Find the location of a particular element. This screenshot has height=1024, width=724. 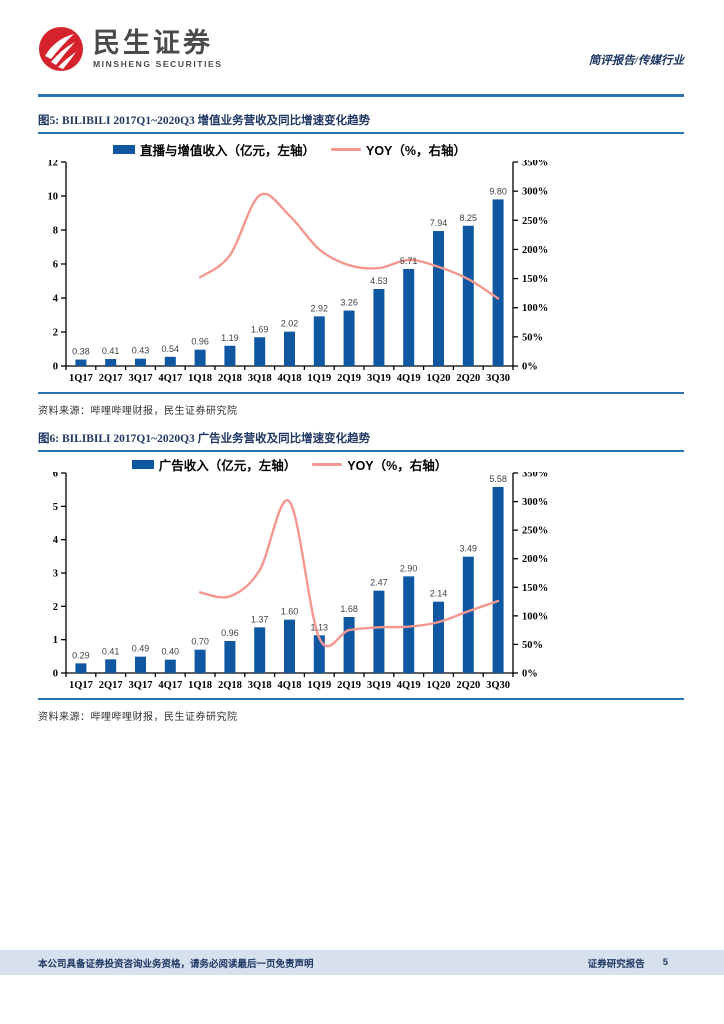

svg-text: 3.49 is located at coordinates (469, 549).